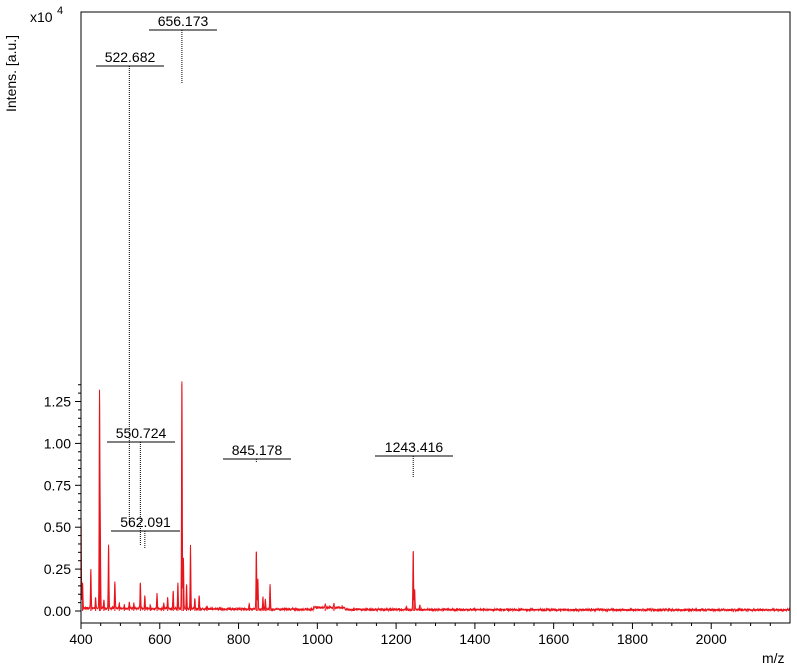 The image size is (797, 670). Describe the element at coordinates (60, 11) in the screenshot. I see `y-scale-exponent: 4` at that location.